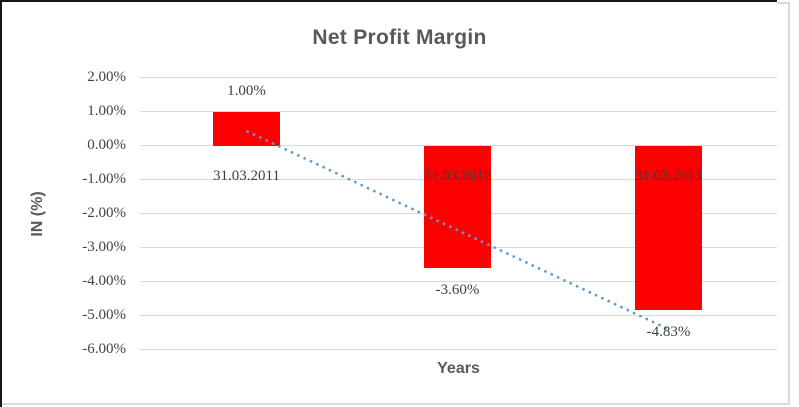 The height and width of the screenshot is (407, 799). Describe the element at coordinates (458, 368) in the screenshot. I see `x-axis-title: Years` at that location.